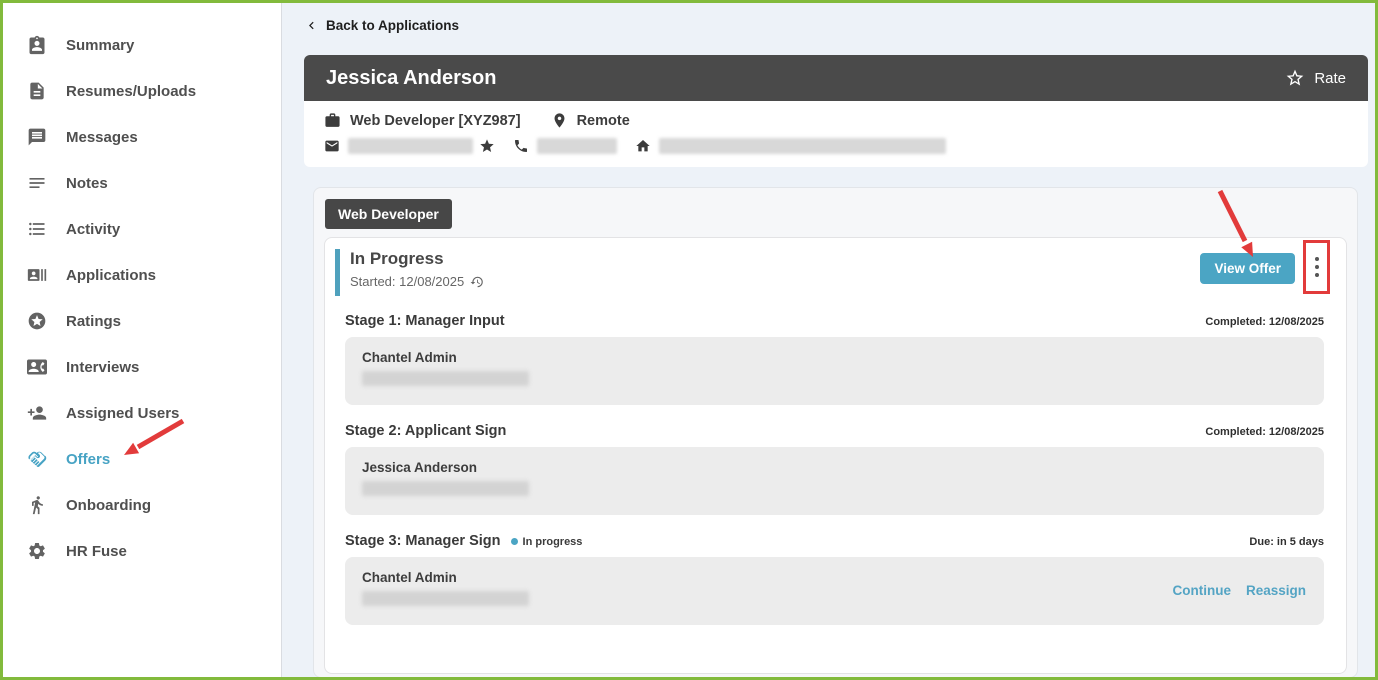  Describe the element at coordinates (836, 78) in the screenshot. I see `candidate-header-bar: Jessica Anderson Rate` at that location.